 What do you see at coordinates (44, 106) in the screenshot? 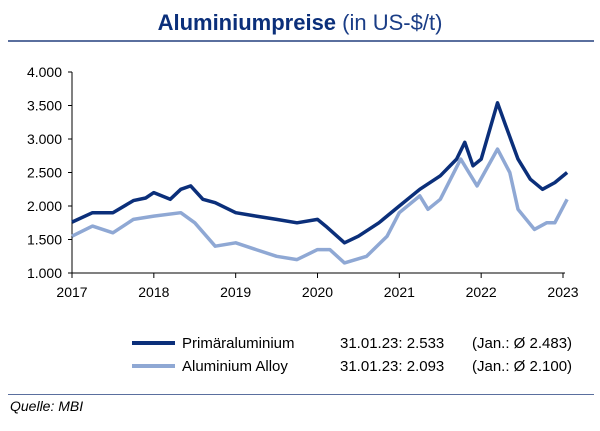
I see `y-tick-label: 3.500` at bounding box center [44, 106].